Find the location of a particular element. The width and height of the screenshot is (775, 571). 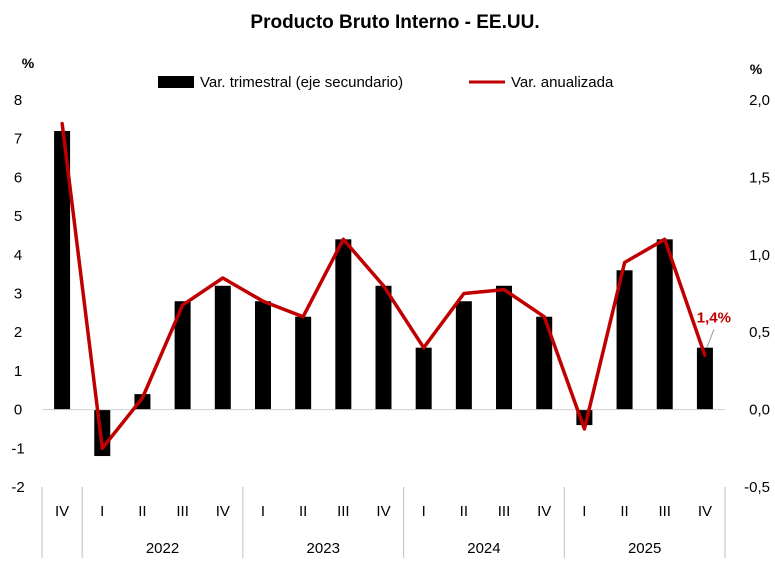

annotation-leader is located at coordinates (710, 338).